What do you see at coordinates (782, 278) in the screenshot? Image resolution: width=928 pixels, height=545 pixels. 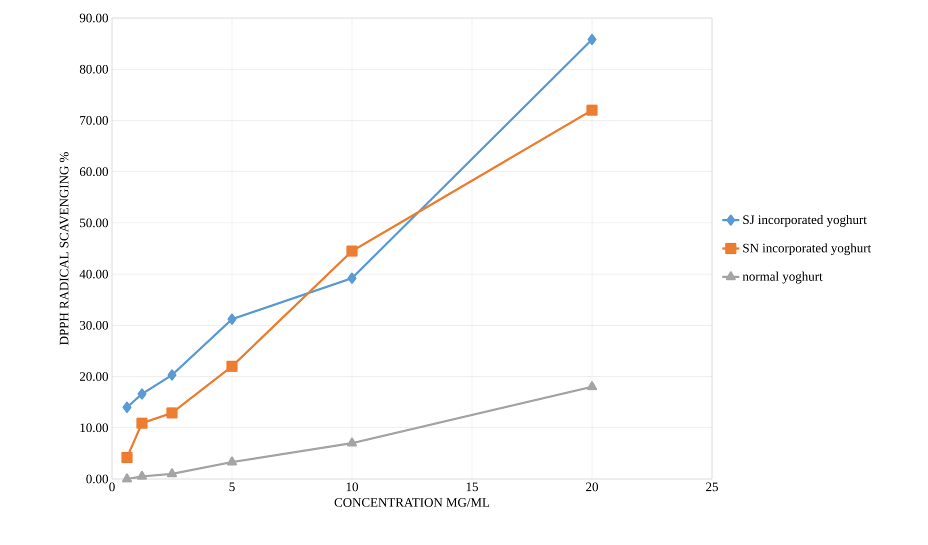 I see `legend-label: normal yoghurt` at bounding box center [782, 278].